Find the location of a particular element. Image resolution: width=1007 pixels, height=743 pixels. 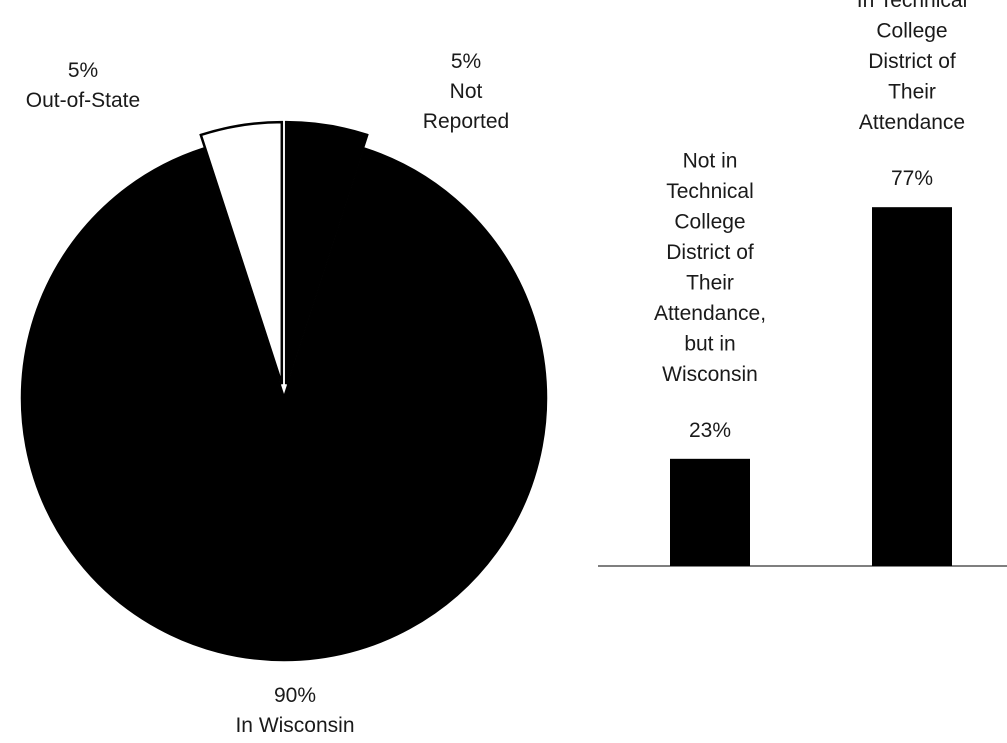

pie-label-not-reported: 5% Not Reported is located at coordinates (466, 91).